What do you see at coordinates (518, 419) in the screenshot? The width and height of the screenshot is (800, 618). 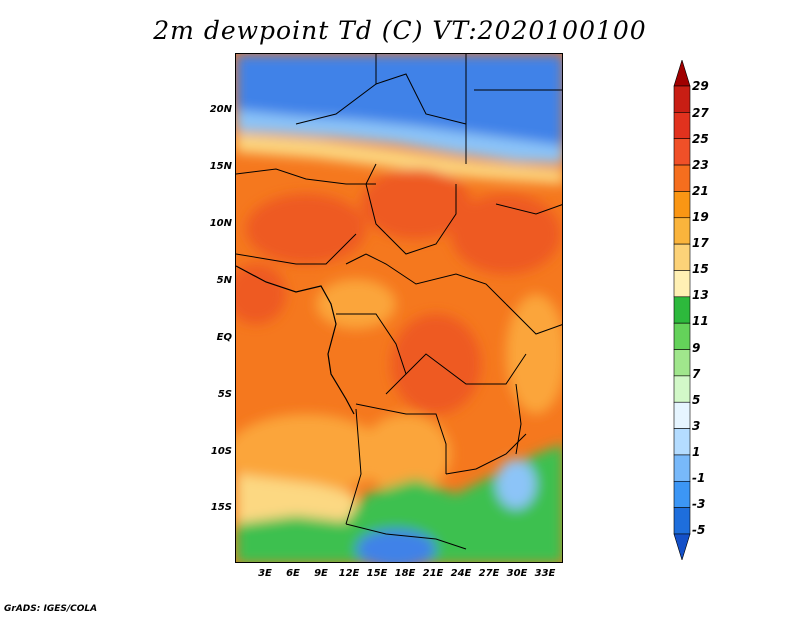 I see `border-tanganyika` at bounding box center [518, 419].